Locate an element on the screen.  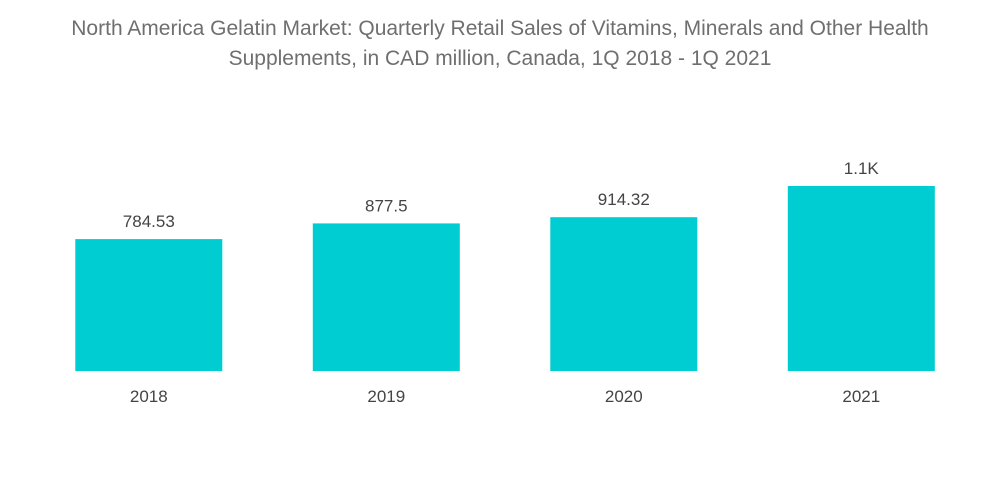
bar-2018 is located at coordinates (149, 305).